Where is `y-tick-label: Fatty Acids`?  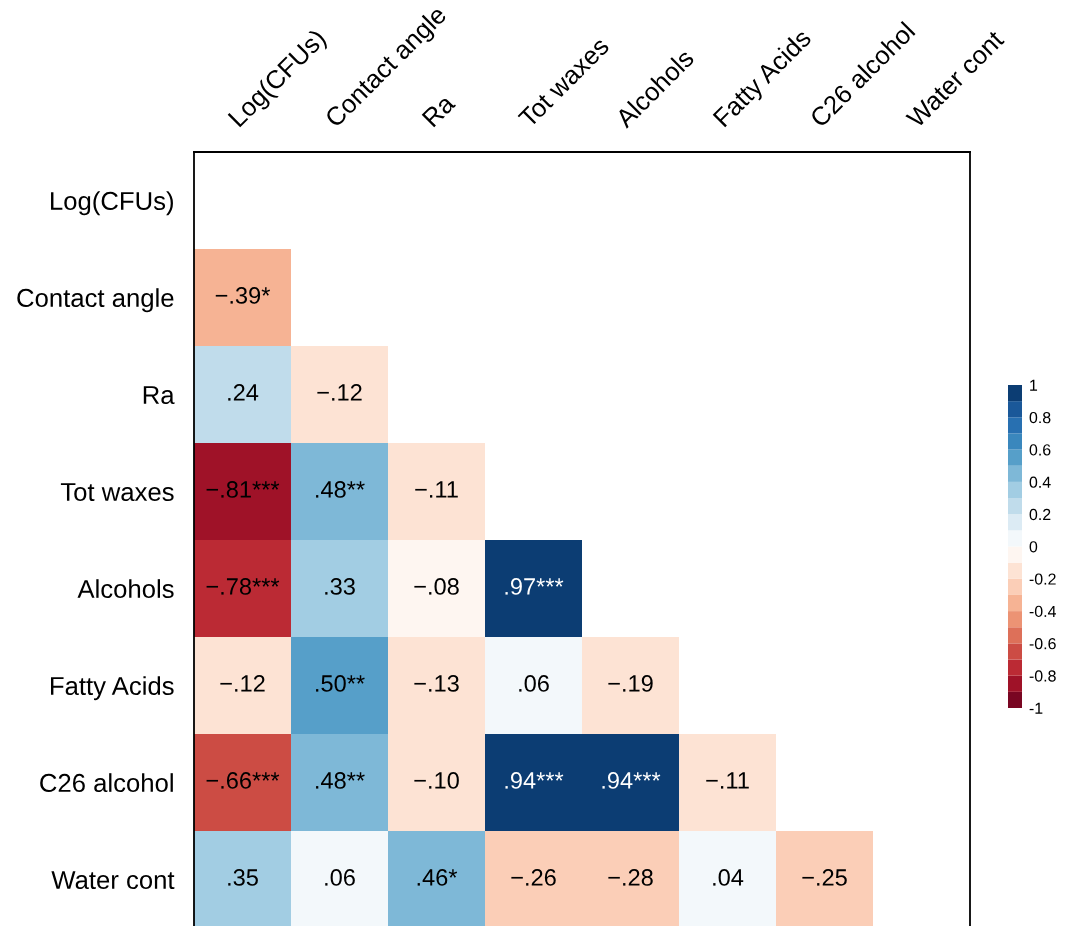 y-tick-label: Fatty Acids is located at coordinates (112, 688).